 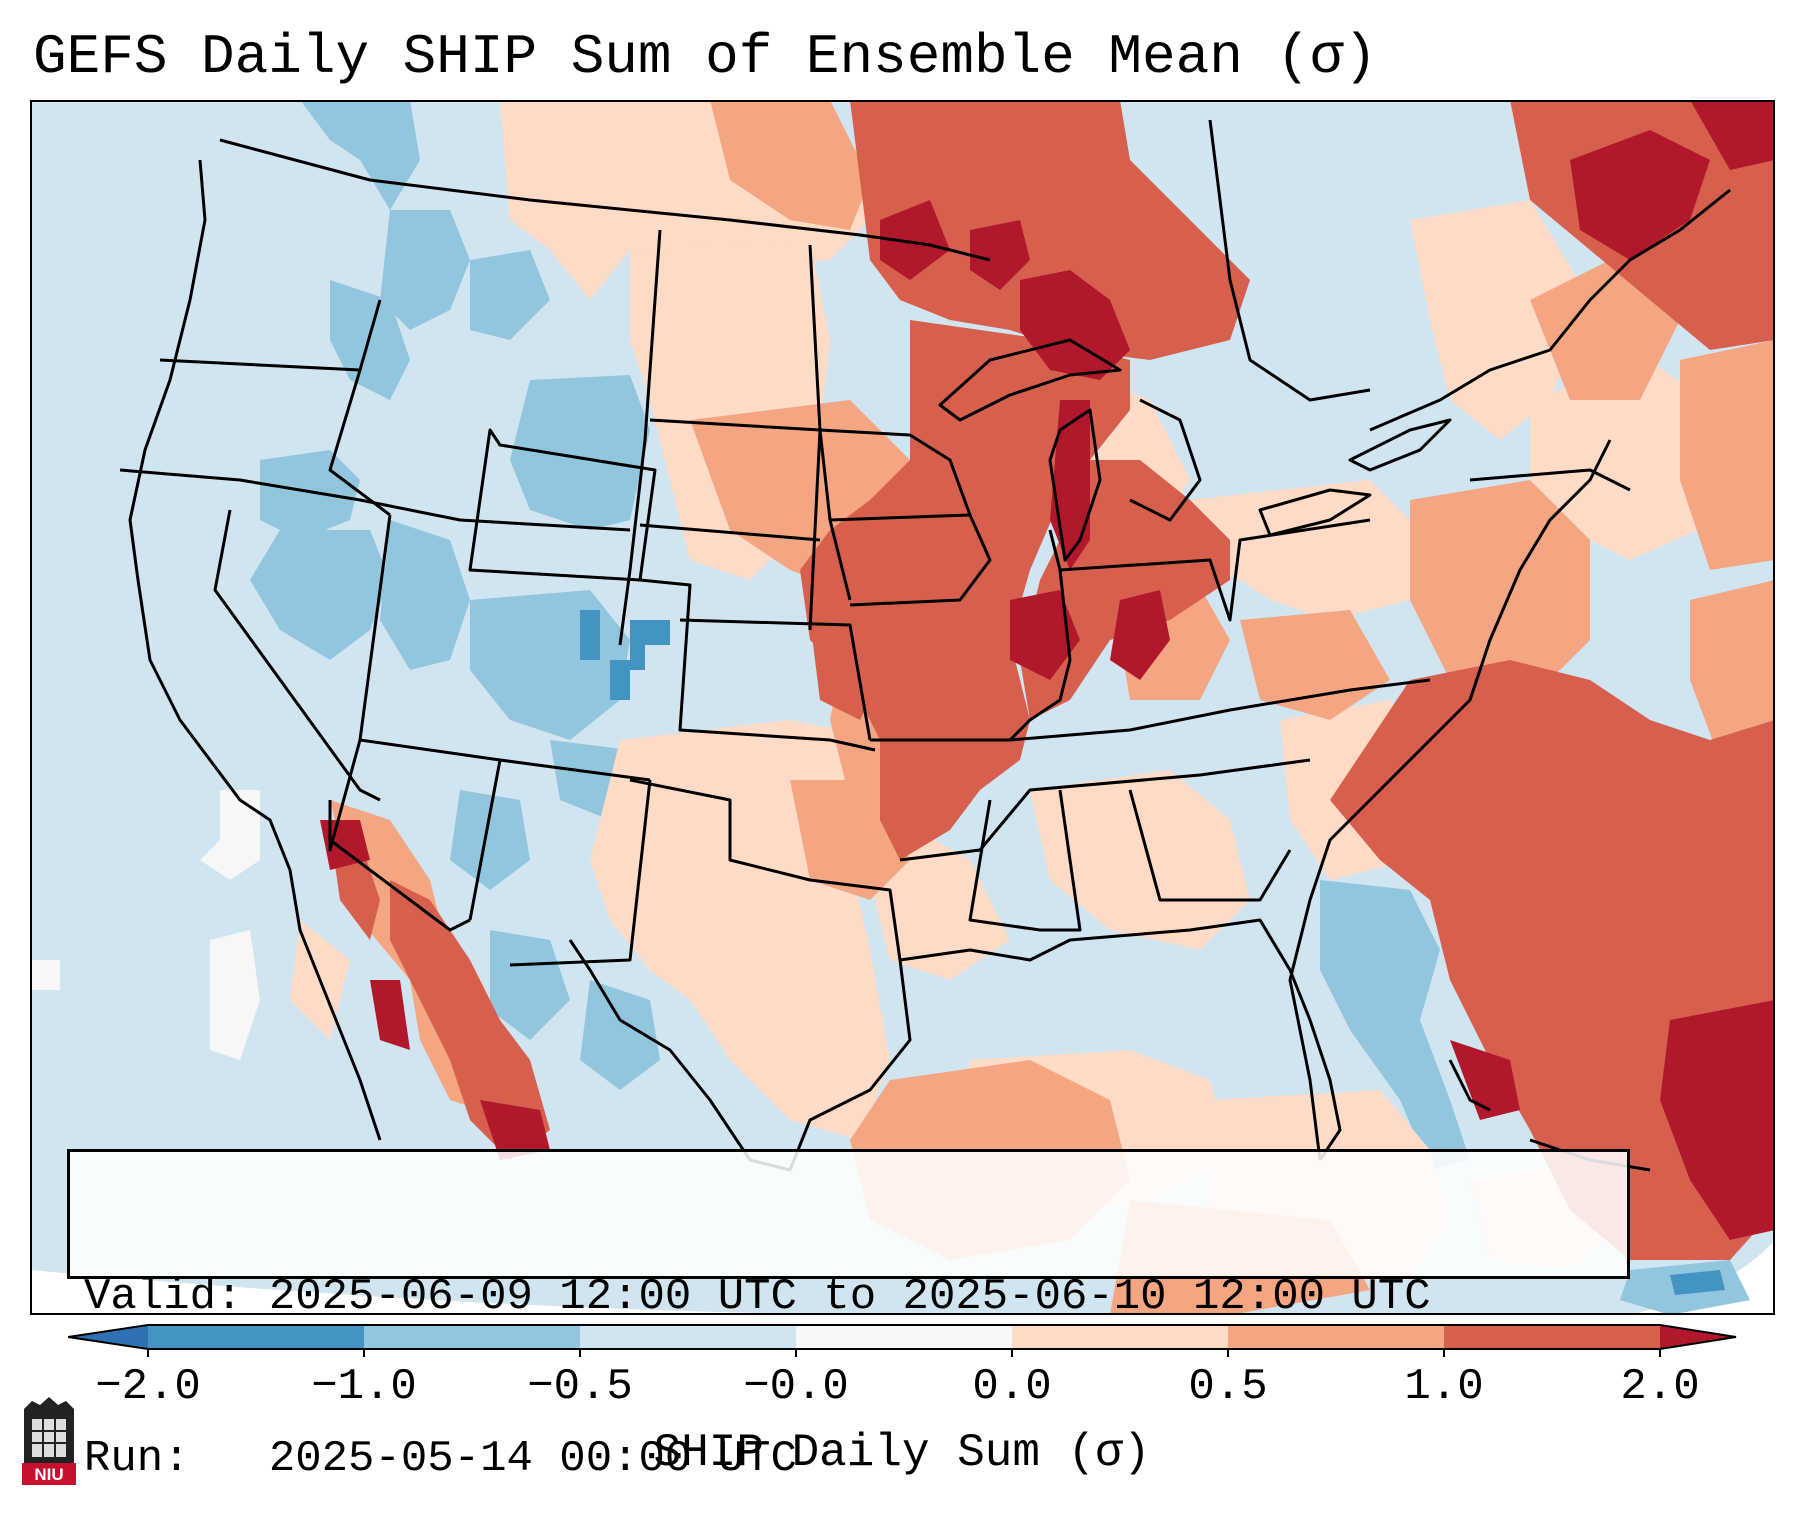 What do you see at coordinates (580, 1387) in the screenshot?
I see `colorbar-tick-label: −0.5` at bounding box center [580, 1387].